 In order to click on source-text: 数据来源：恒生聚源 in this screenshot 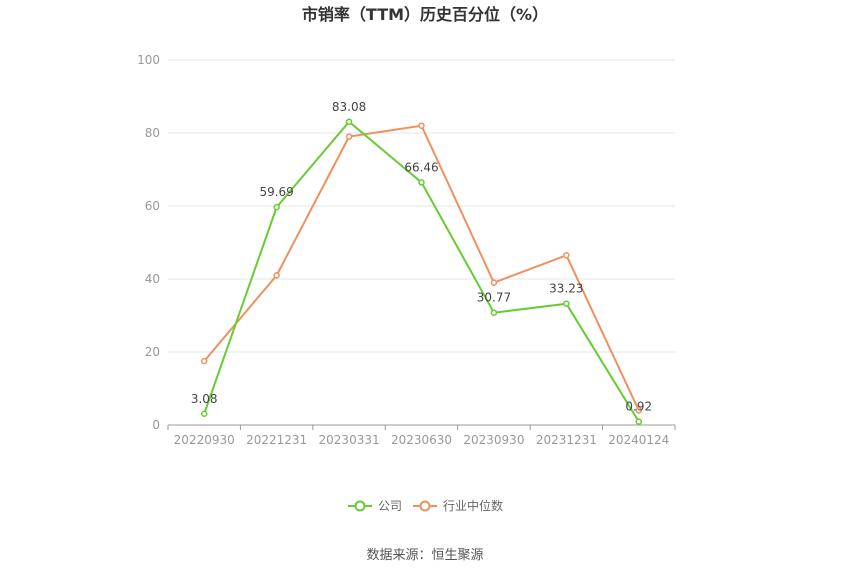, I will do `click(424, 555)`.